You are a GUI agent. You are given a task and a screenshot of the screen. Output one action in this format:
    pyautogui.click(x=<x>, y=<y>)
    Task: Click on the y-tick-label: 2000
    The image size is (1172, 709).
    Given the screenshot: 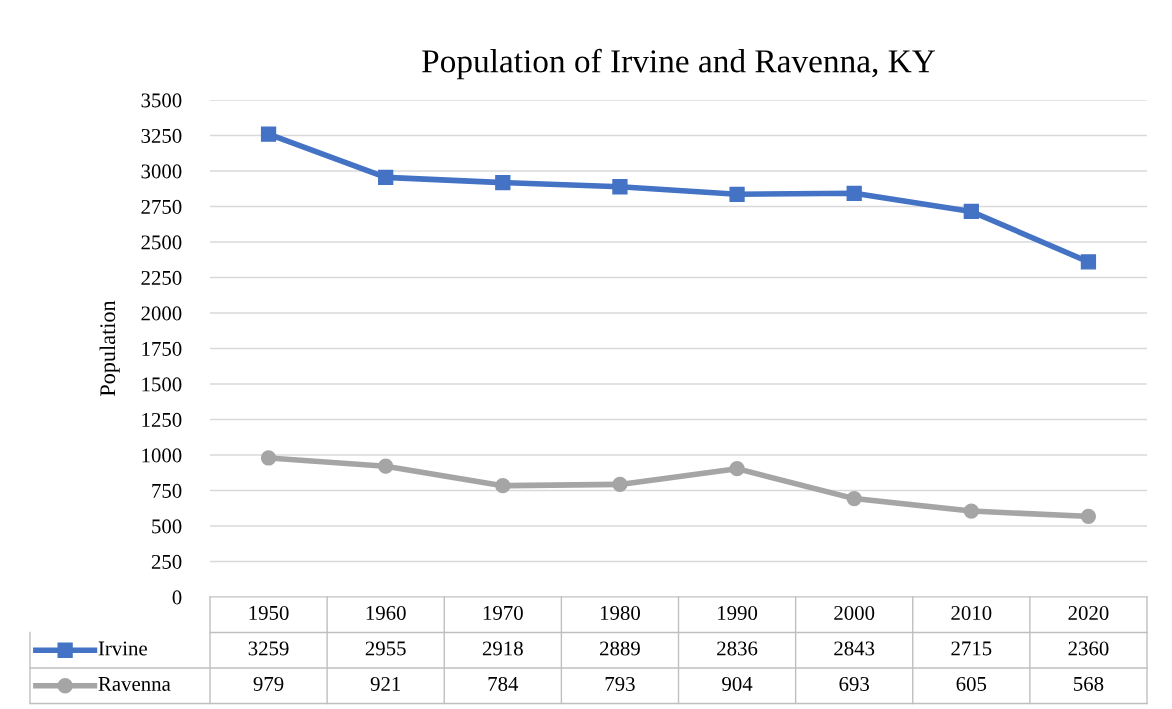 What is the action you would take?
    pyautogui.click(x=161, y=313)
    